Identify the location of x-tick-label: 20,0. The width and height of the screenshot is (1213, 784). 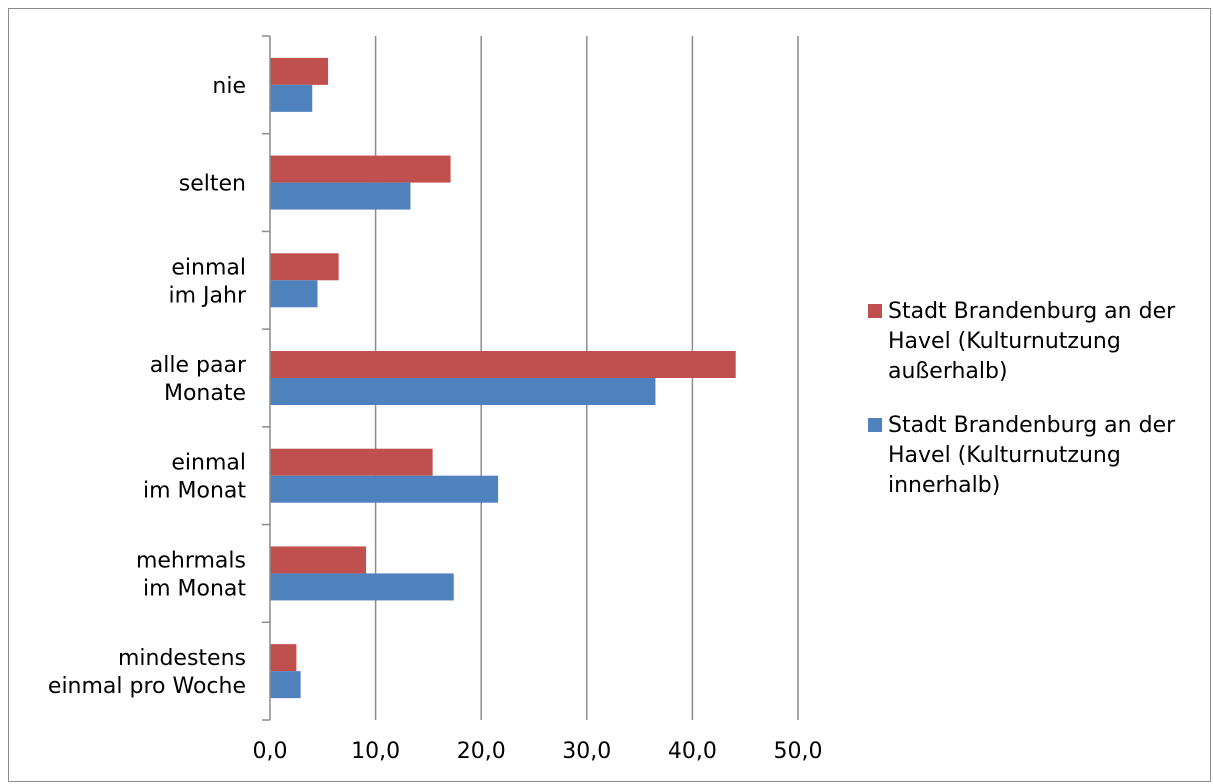
(481, 751).